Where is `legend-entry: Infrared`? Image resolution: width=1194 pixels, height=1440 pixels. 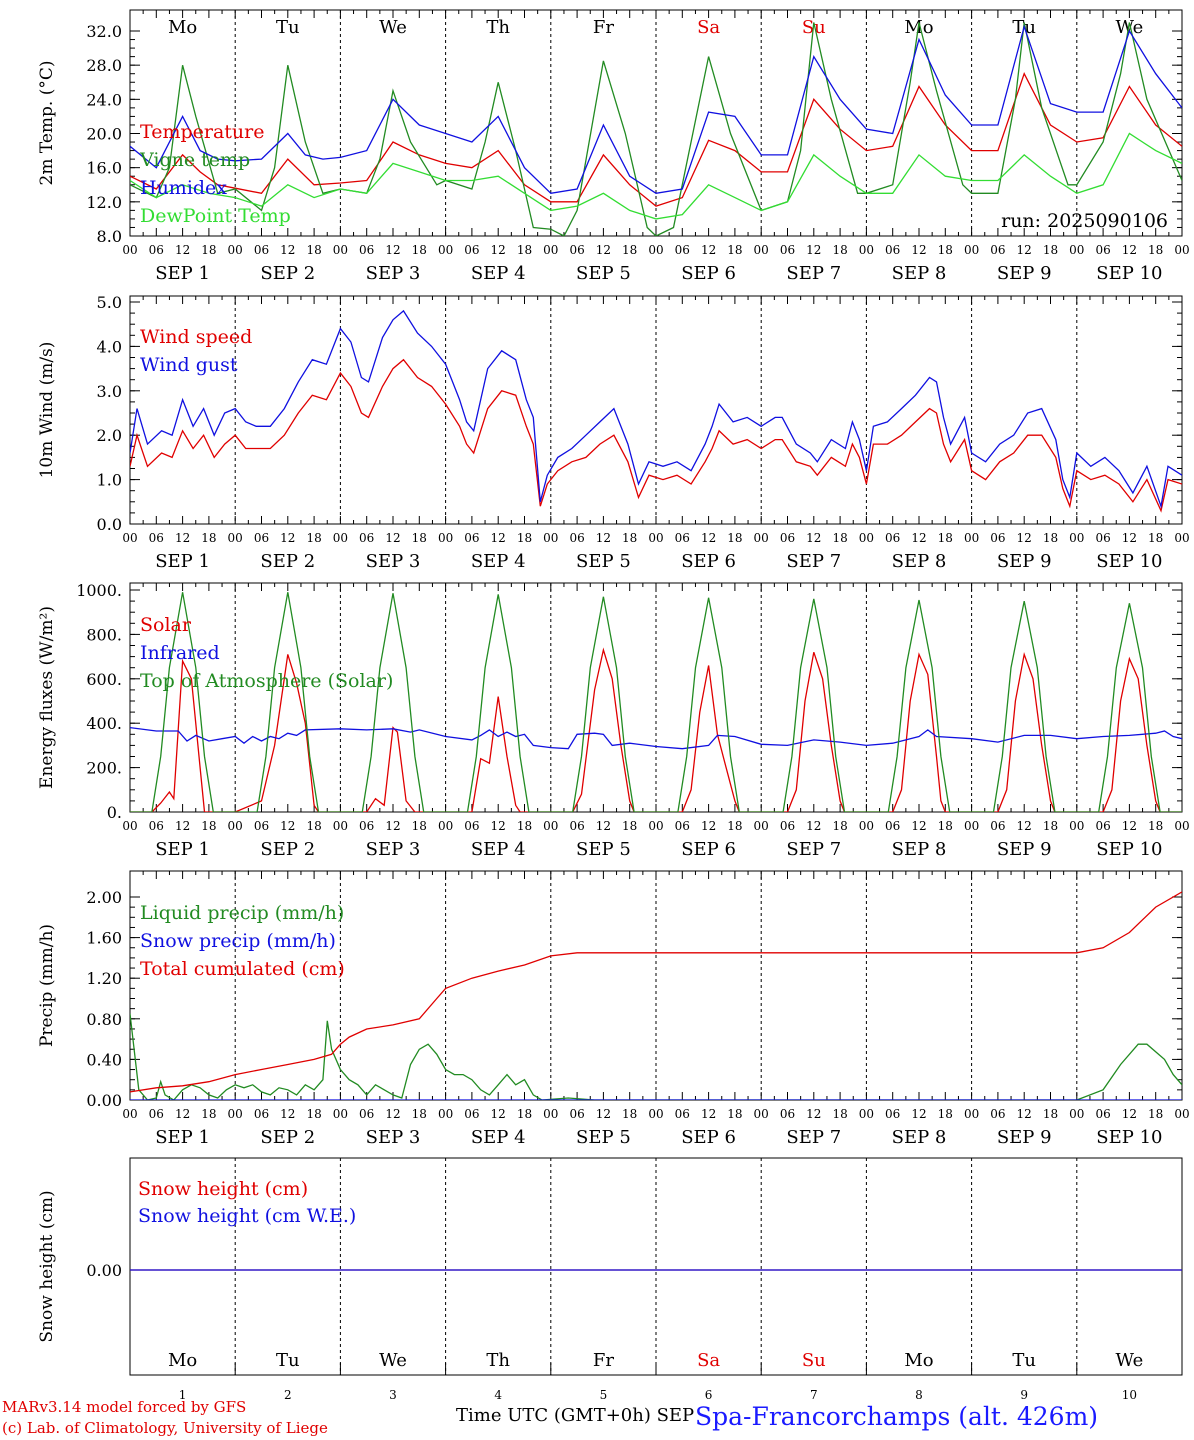 legend-entry: Infrared is located at coordinates (180, 653).